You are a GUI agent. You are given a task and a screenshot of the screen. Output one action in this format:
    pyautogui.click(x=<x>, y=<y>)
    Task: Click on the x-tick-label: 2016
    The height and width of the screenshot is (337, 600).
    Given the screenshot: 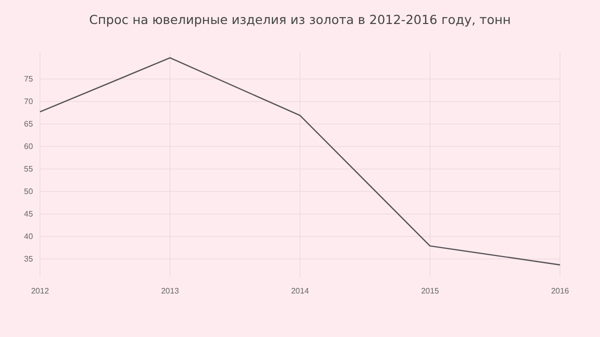 What is the action you would take?
    pyautogui.click(x=560, y=291)
    